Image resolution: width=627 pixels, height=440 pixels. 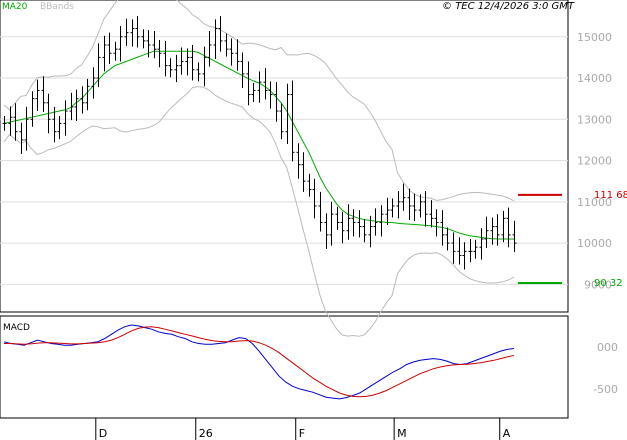 I want to click on macd-lines, so click(x=259, y=362).